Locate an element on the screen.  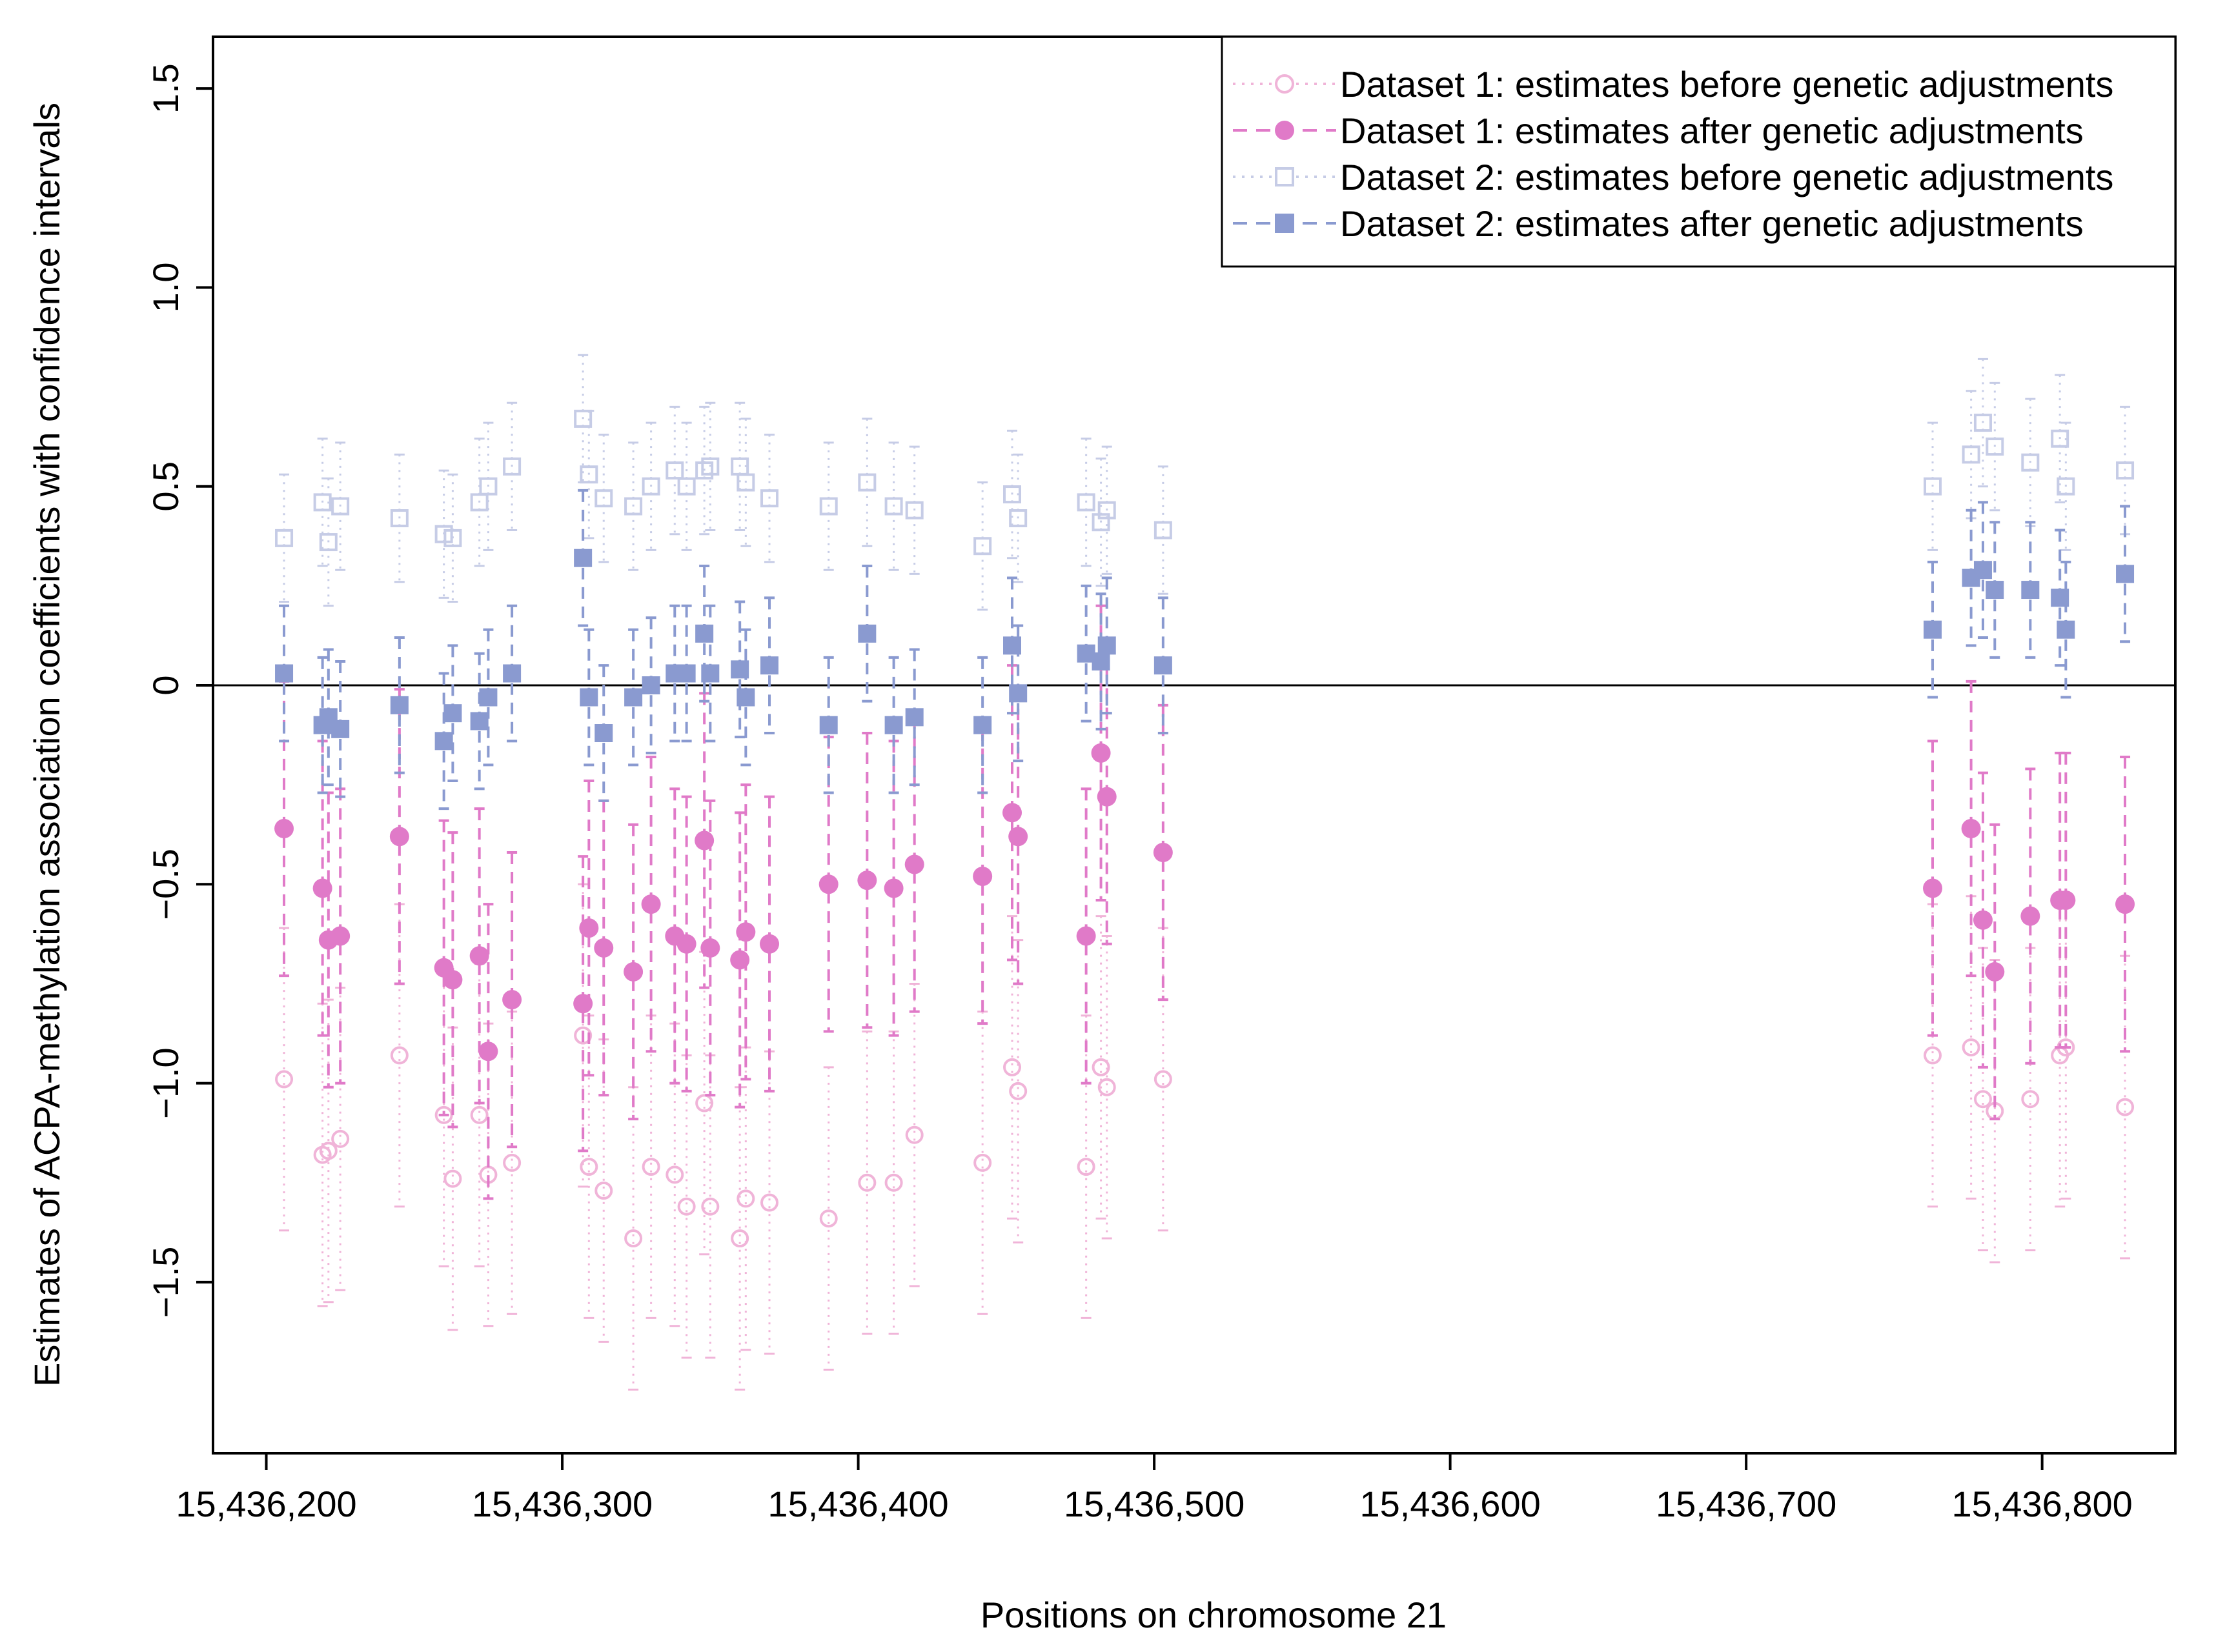
y-tick-label: 1.0 is located at coordinates (165, 288).